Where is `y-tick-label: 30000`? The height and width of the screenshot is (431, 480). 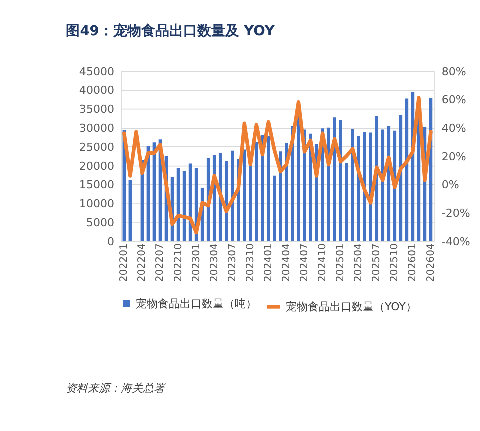 y-tick-label: 30000 is located at coordinates (96, 128).